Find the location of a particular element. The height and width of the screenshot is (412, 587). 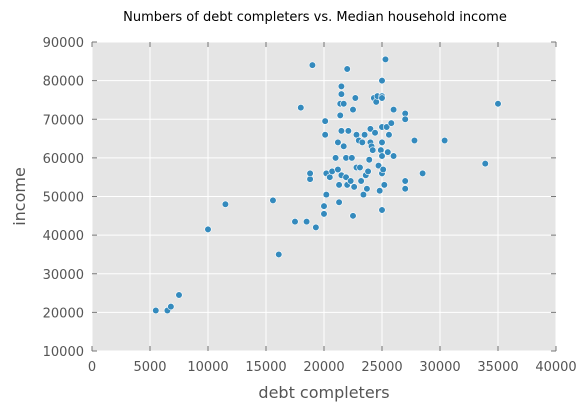

y-tick-label: 90000 is located at coordinates (63, 43).